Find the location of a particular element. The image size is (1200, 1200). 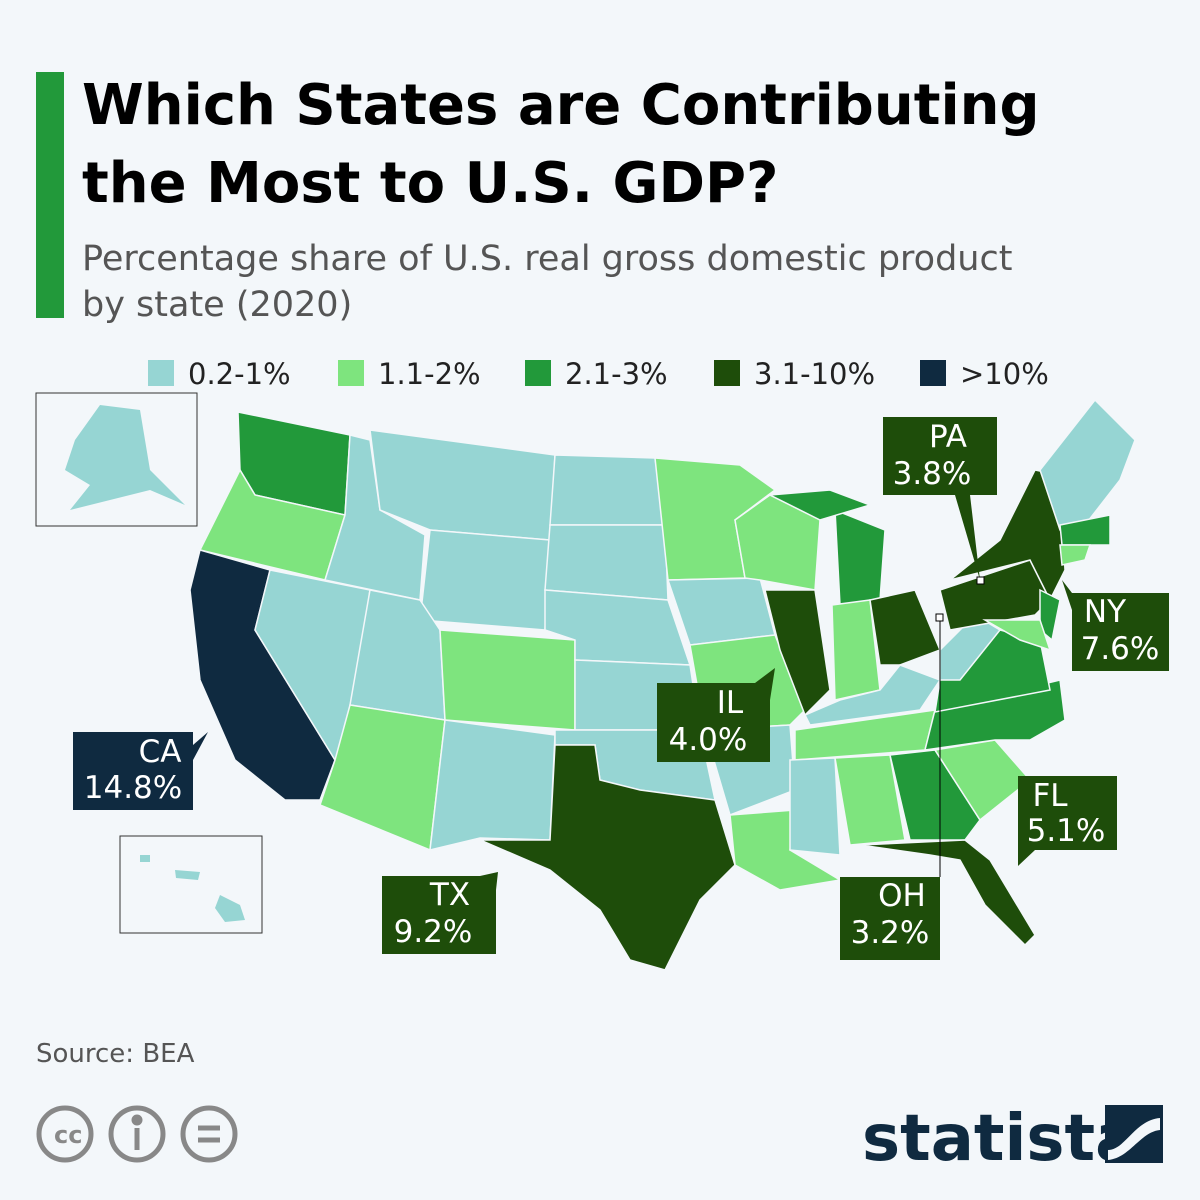

callout-value: 4.0% is located at coordinates (708, 740).